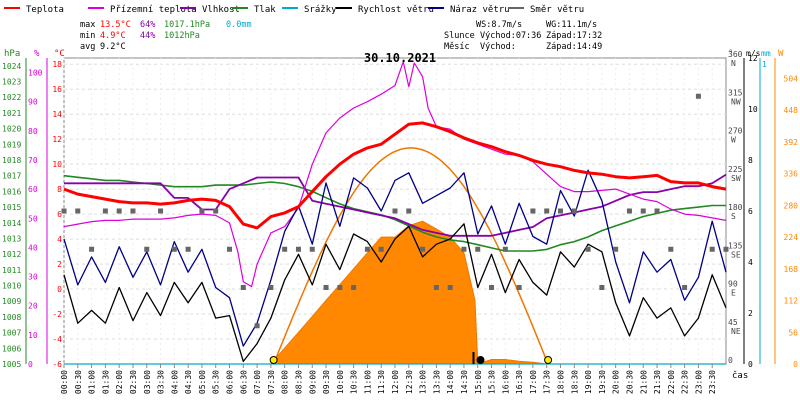  I want to click on stats-moon-set: Západ:14:49, so click(574, 47).